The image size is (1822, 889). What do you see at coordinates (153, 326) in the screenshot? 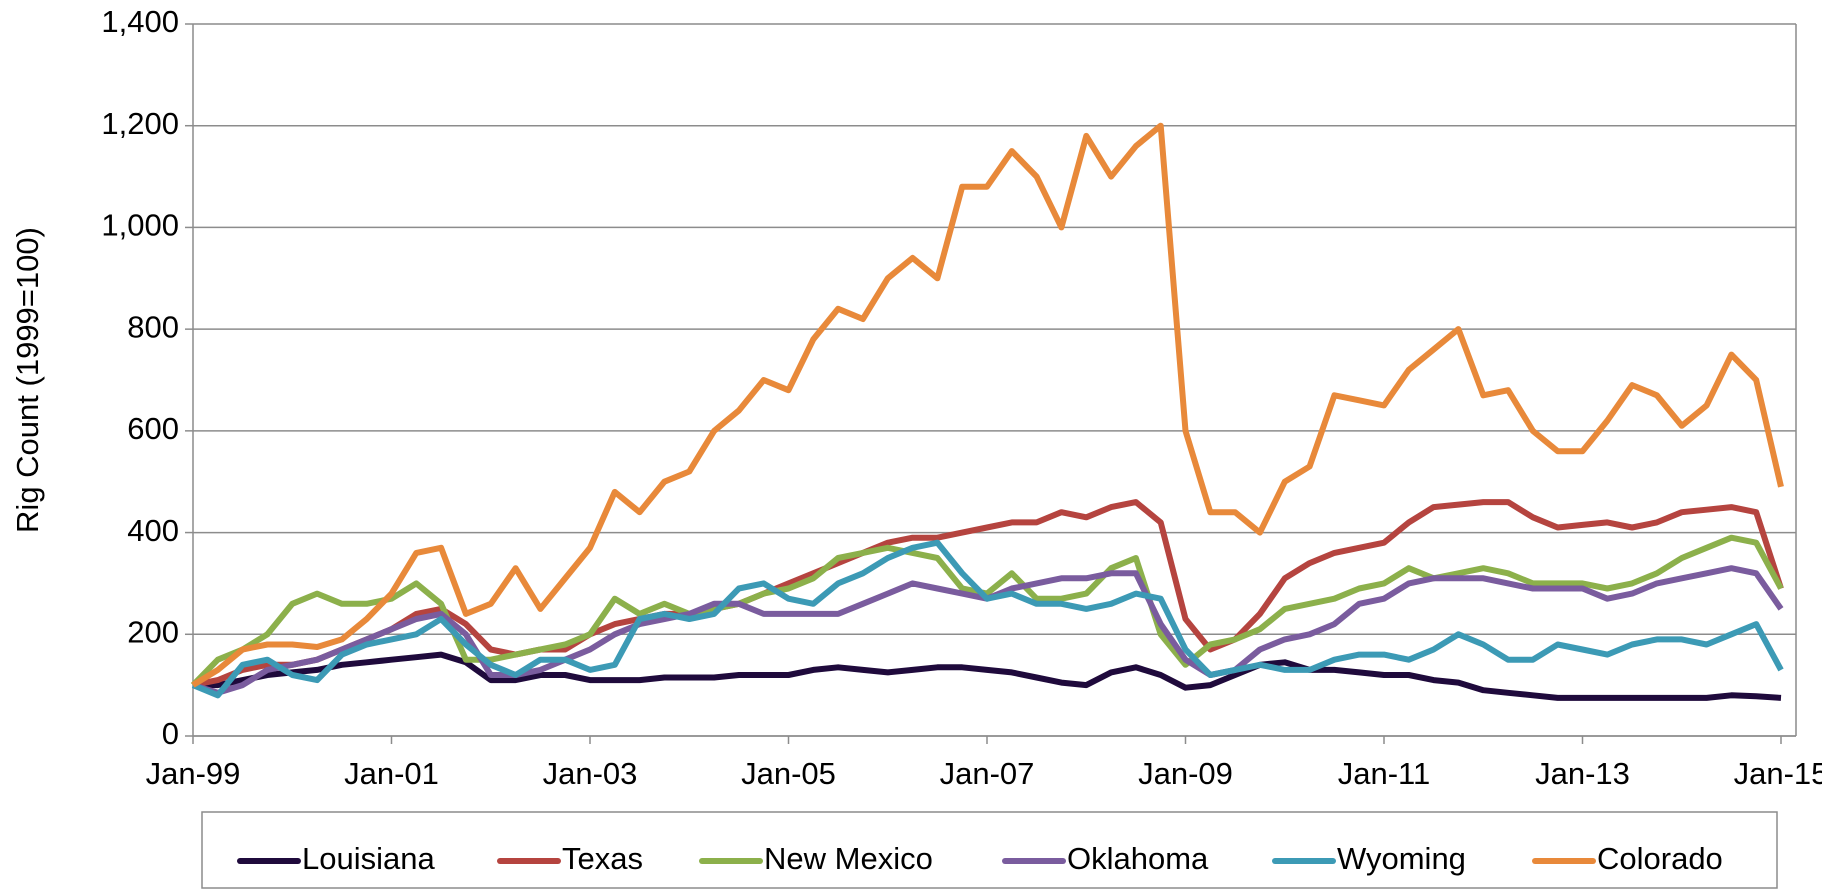
I see `y-tick-label: 800` at bounding box center [153, 326].